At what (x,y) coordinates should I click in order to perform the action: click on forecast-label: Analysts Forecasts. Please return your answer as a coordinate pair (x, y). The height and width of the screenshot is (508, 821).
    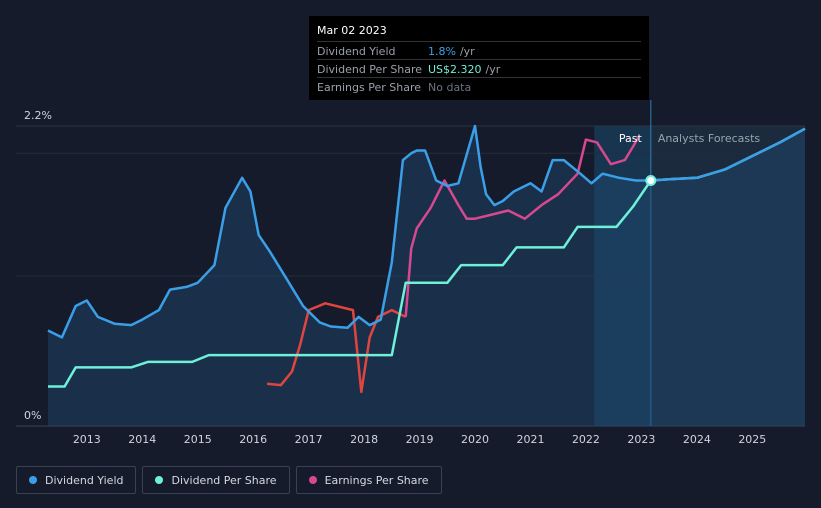
    Looking at the image, I should click on (709, 138).